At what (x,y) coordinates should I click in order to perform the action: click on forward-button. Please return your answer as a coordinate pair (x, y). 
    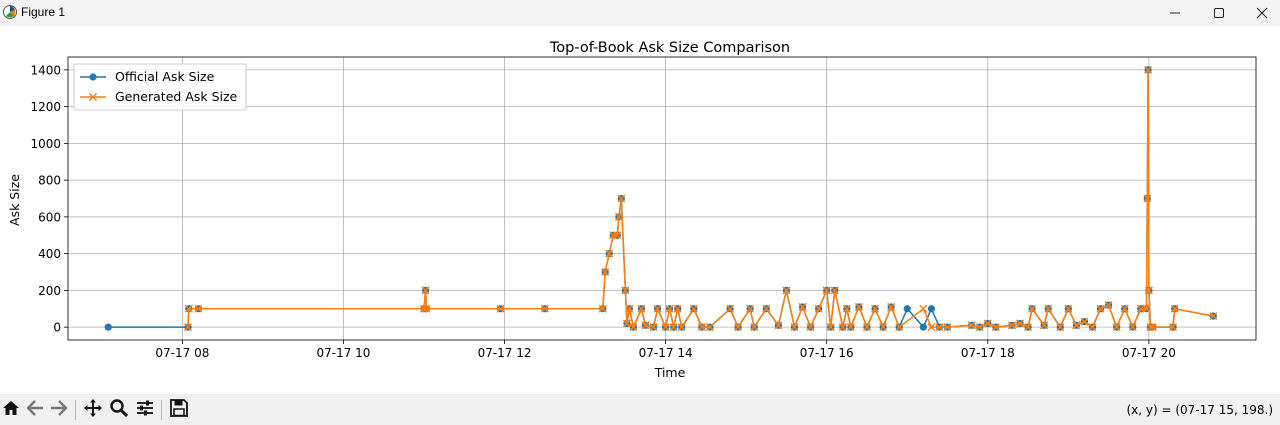
    Looking at the image, I should click on (59, 410).